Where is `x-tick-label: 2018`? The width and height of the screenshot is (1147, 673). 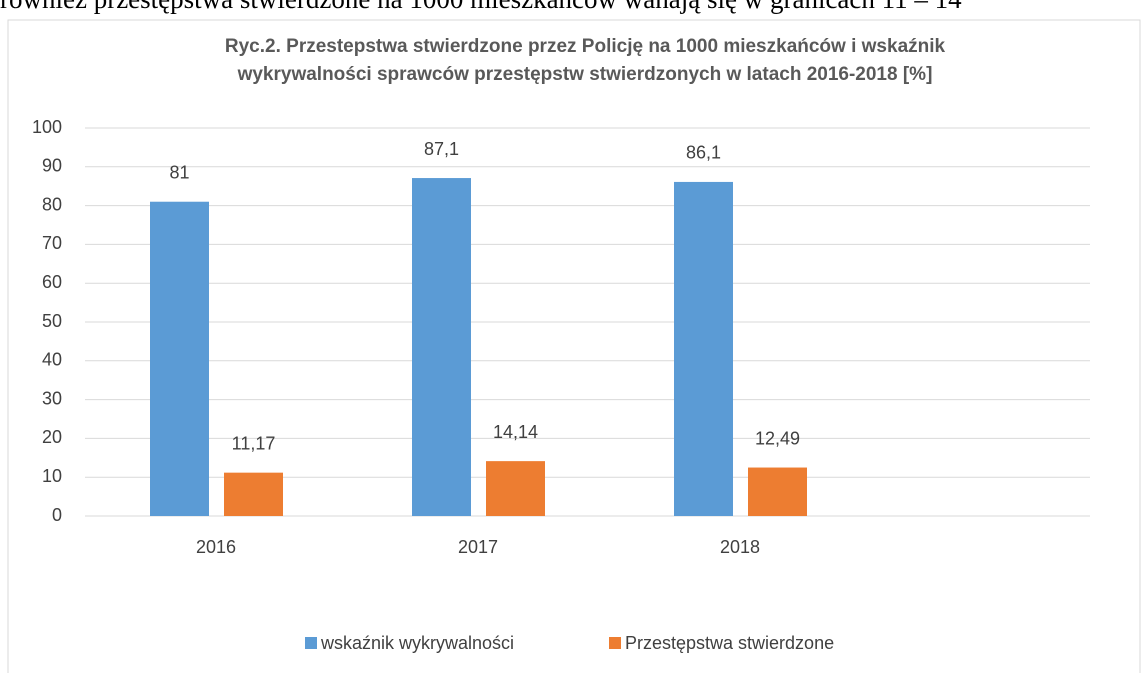 x-tick-label: 2018 is located at coordinates (740, 547).